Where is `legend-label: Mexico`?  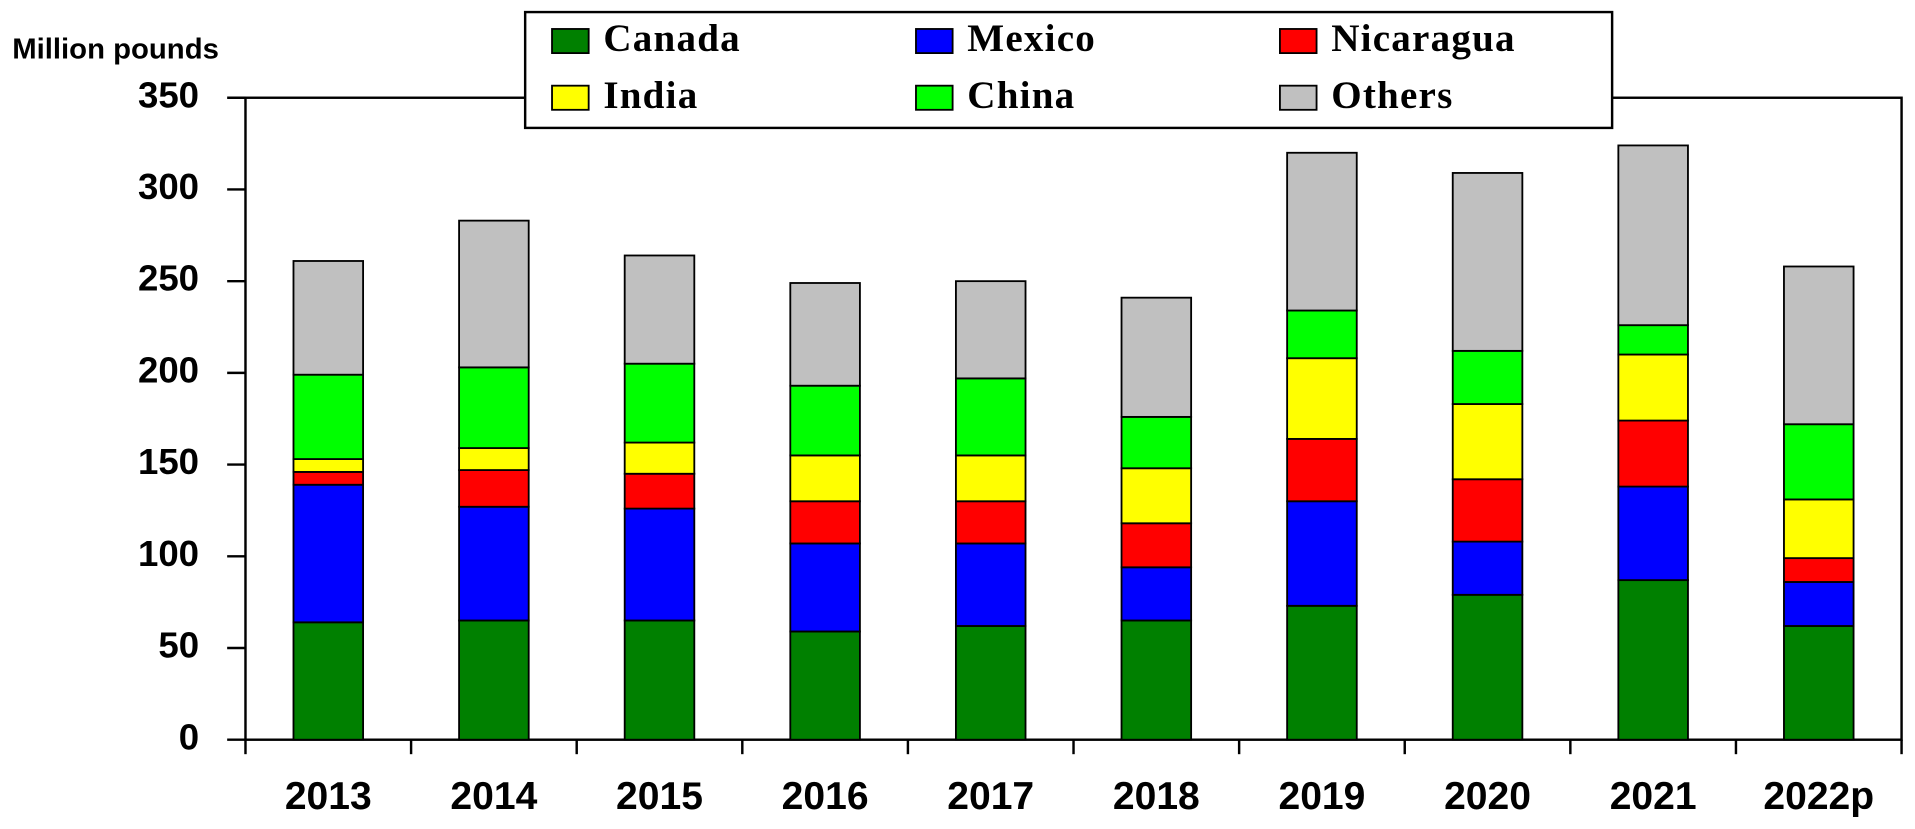 legend-label: Mexico is located at coordinates (1031, 38).